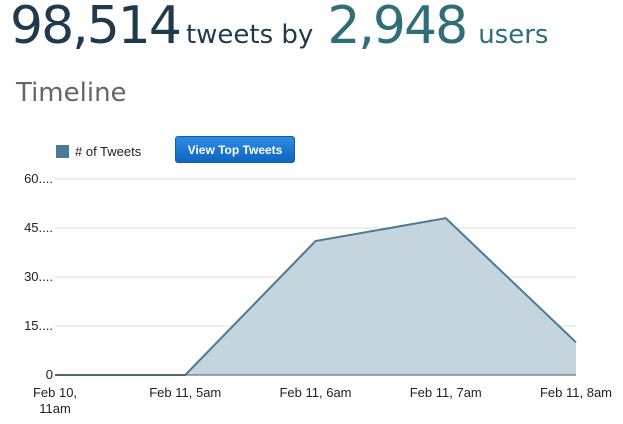 The height and width of the screenshot is (424, 623). I want to click on y-tick-label: 0, so click(49, 374).